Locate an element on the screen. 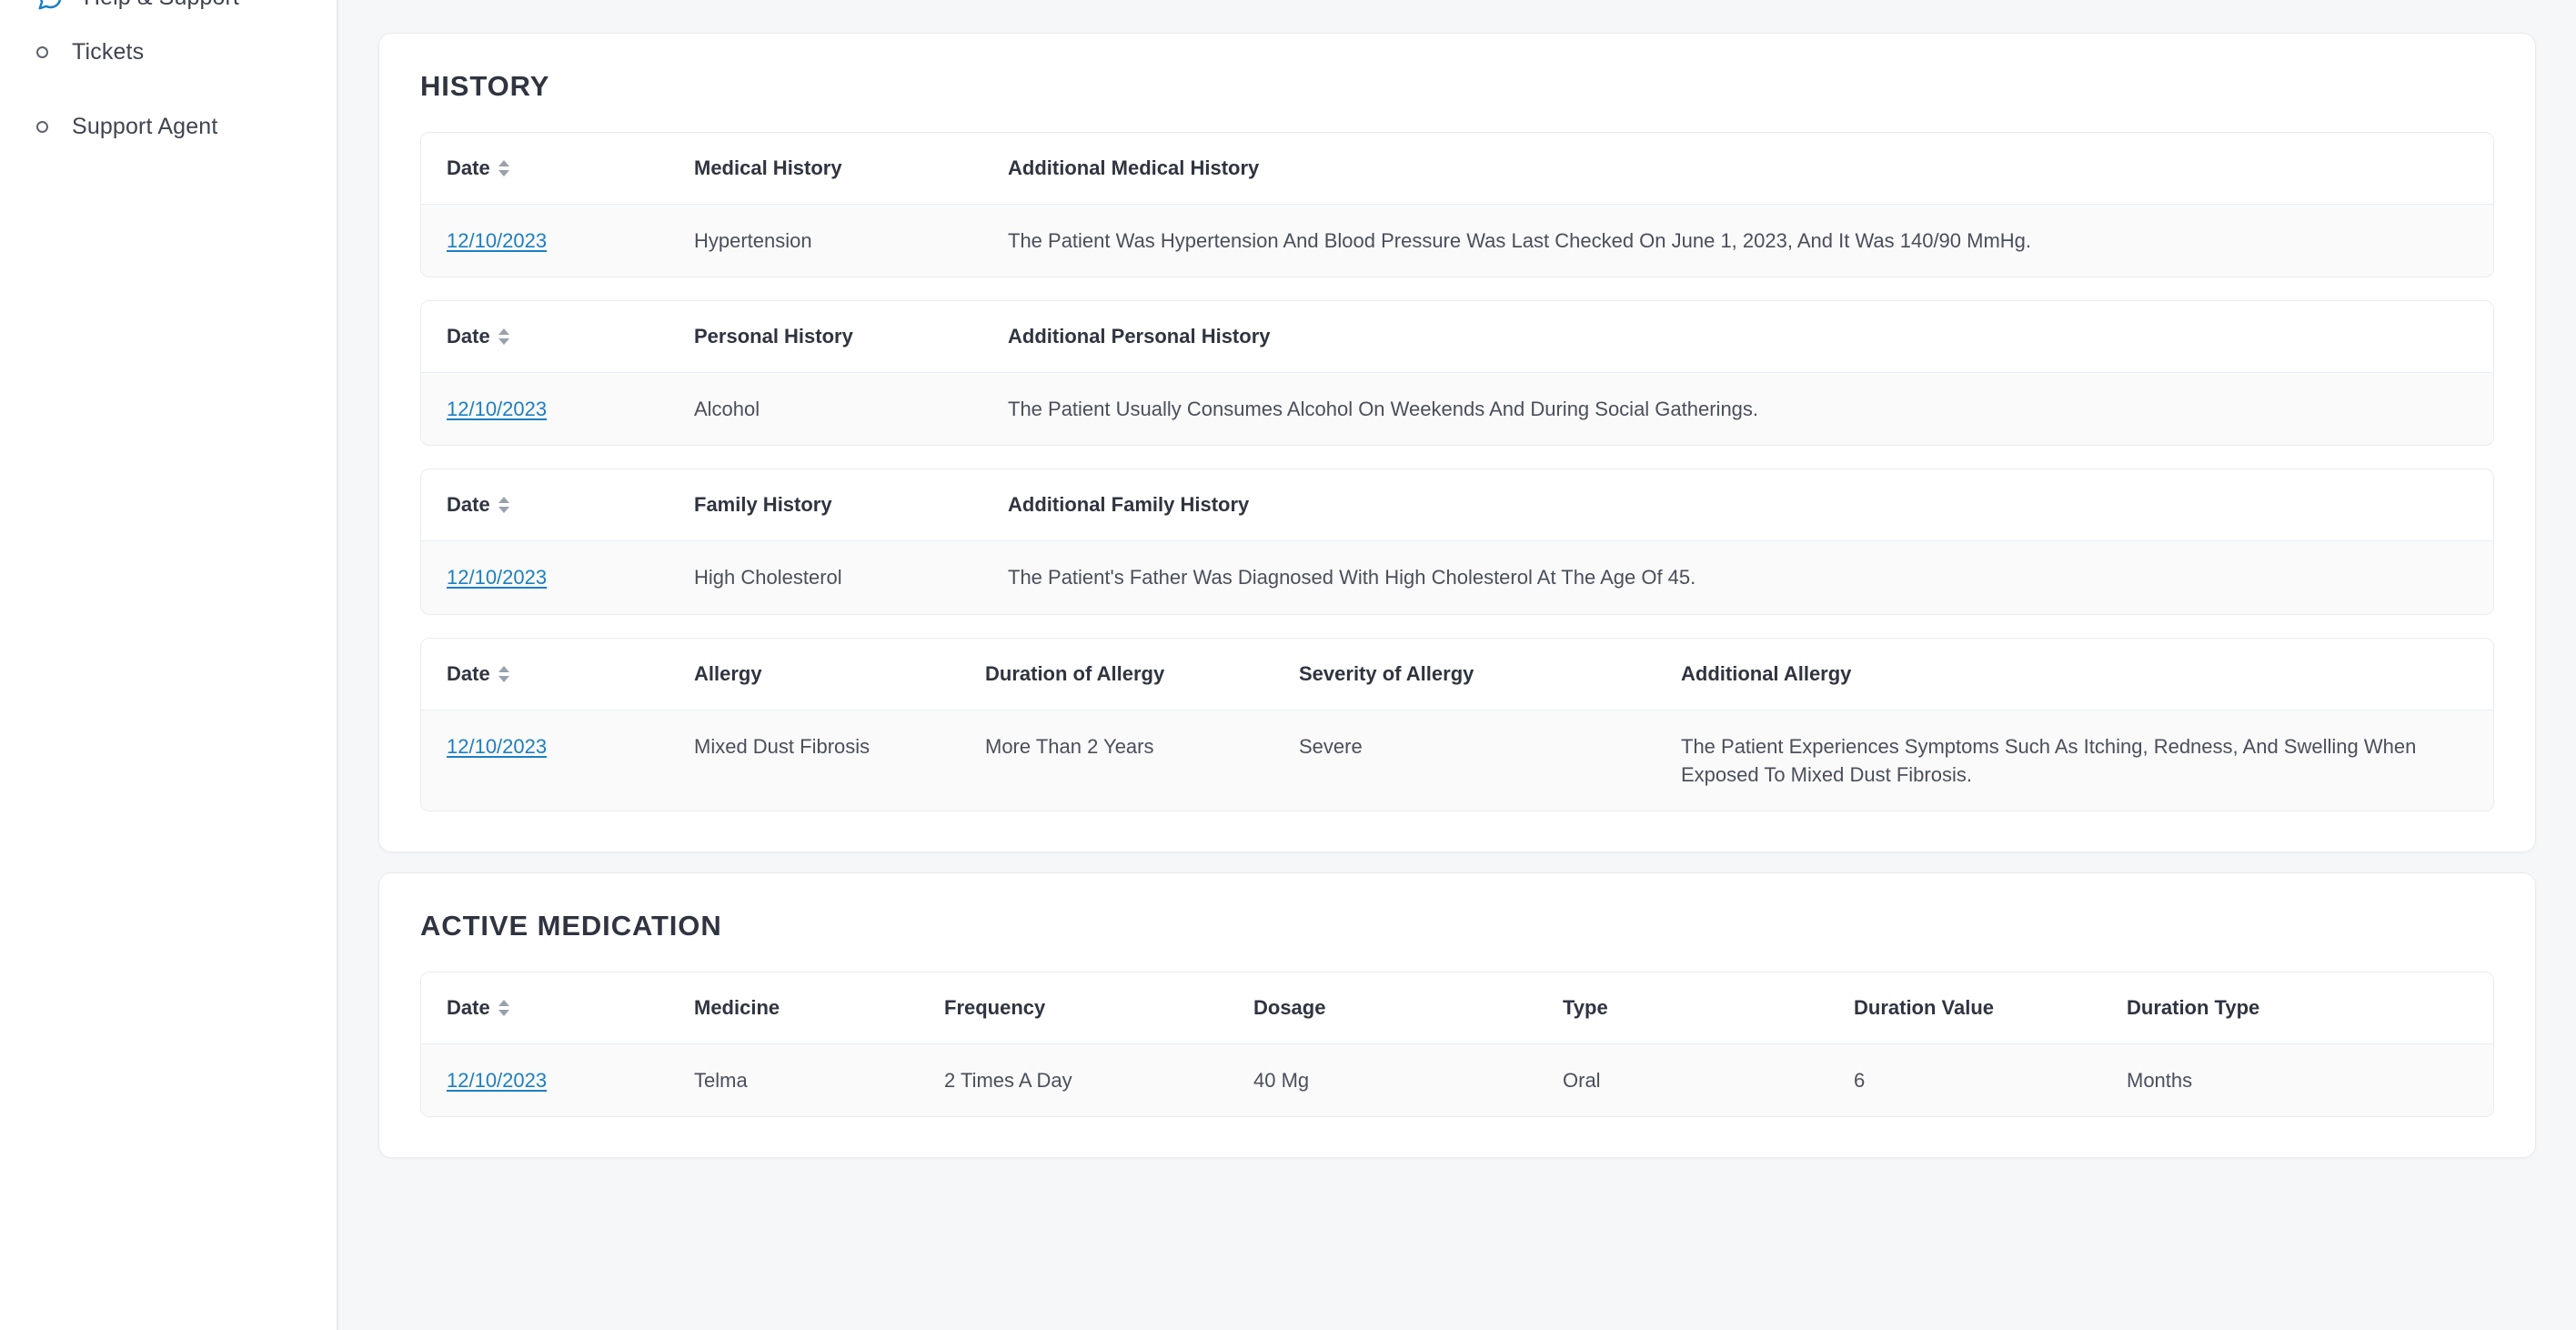 The height and width of the screenshot is (1330, 2576). cell-dosage: 40 Mg is located at coordinates (1408, 1080).